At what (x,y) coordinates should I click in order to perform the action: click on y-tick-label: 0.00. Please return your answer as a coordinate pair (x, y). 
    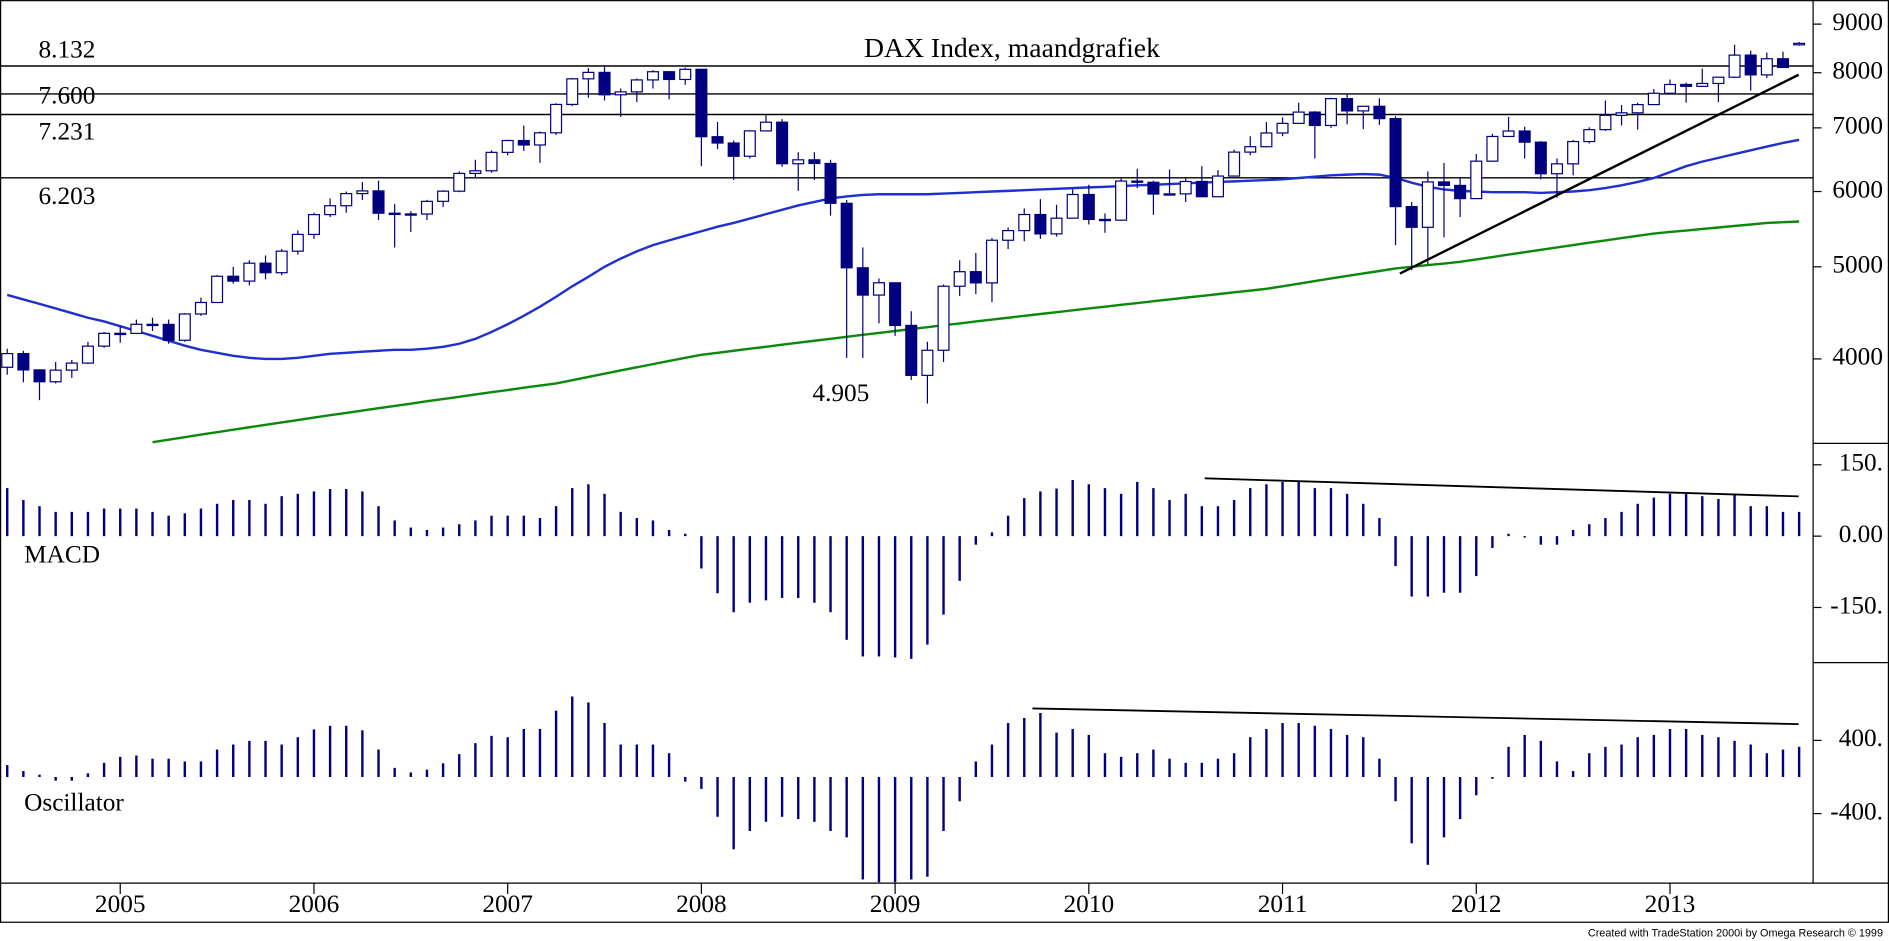
    Looking at the image, I should click on (1861, 534).